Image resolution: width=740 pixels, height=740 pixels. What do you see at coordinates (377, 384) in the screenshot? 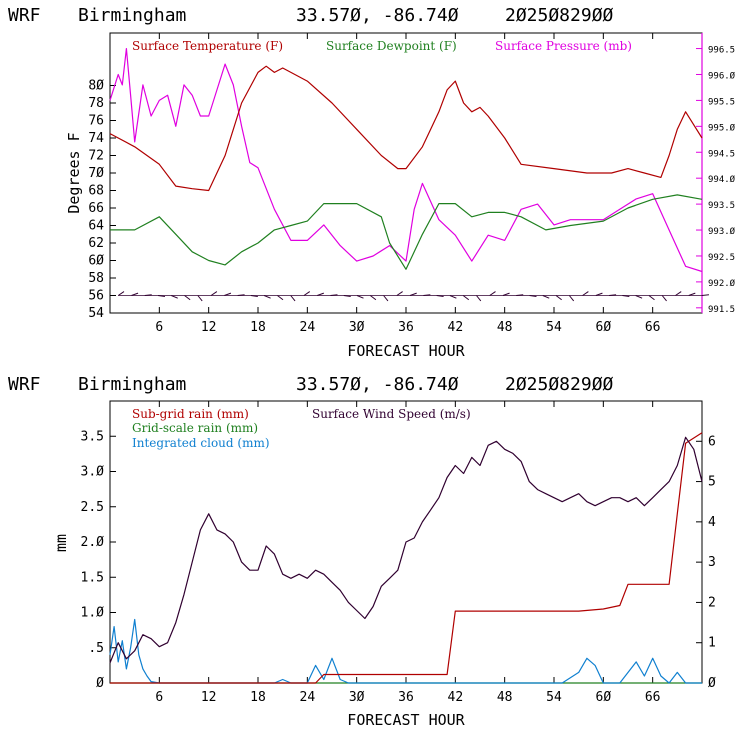
I see `bottom-header-coords: 33.57Ø, -86.74Ø` at bounding box center [377, 384].